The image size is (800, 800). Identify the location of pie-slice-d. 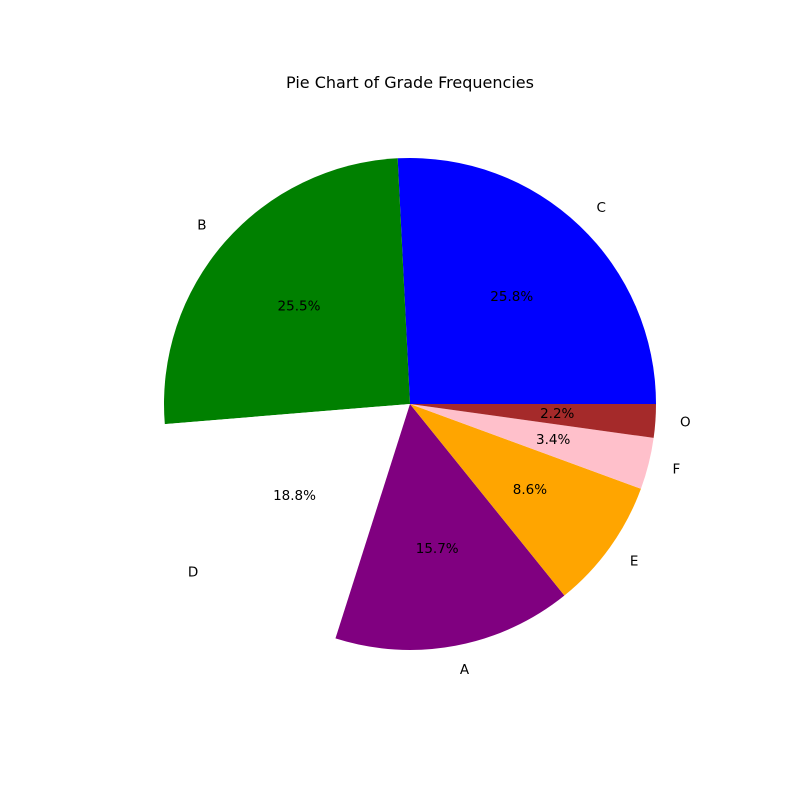
(287, 521).